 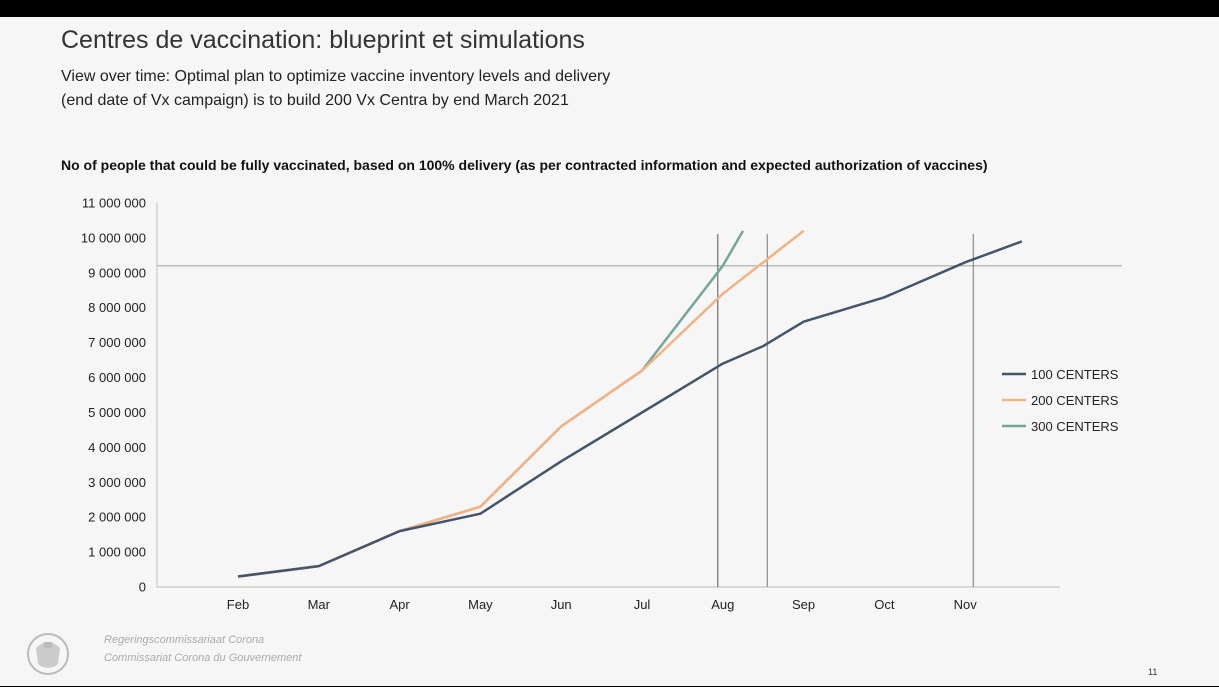 What do you see at coordinates (203, 658) in the screenshot?
I see `footer-line-2: Commissariat Corona du Gouvernement` at bounding box center [203, 658].